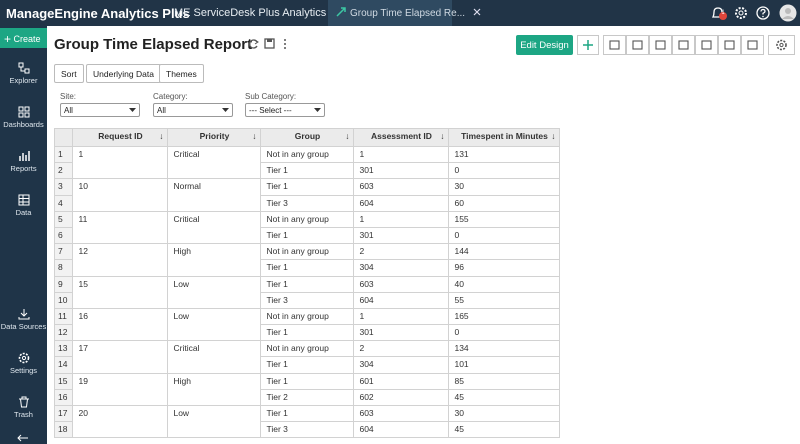 The image size is (800, 444). I want to click on table-row: 14 Tier 1 304 101, so click(307, 365).